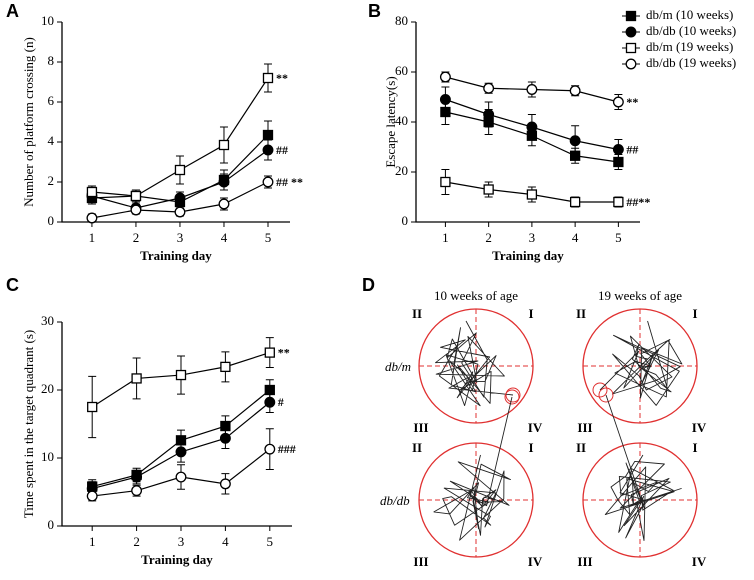 The width and height of the screenshot is (754, 580). Describe the element at coordinates (51, 180) in the screenshot. I see `y-tick-label: 2` at that location.